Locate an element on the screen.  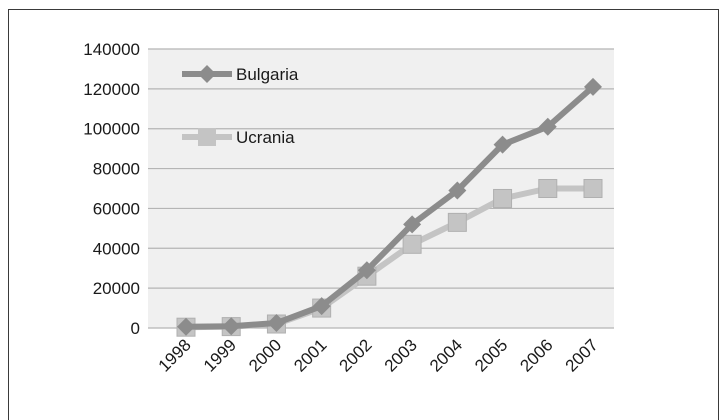
legend-label: Bulgaria is located at coordinates (267, 74).